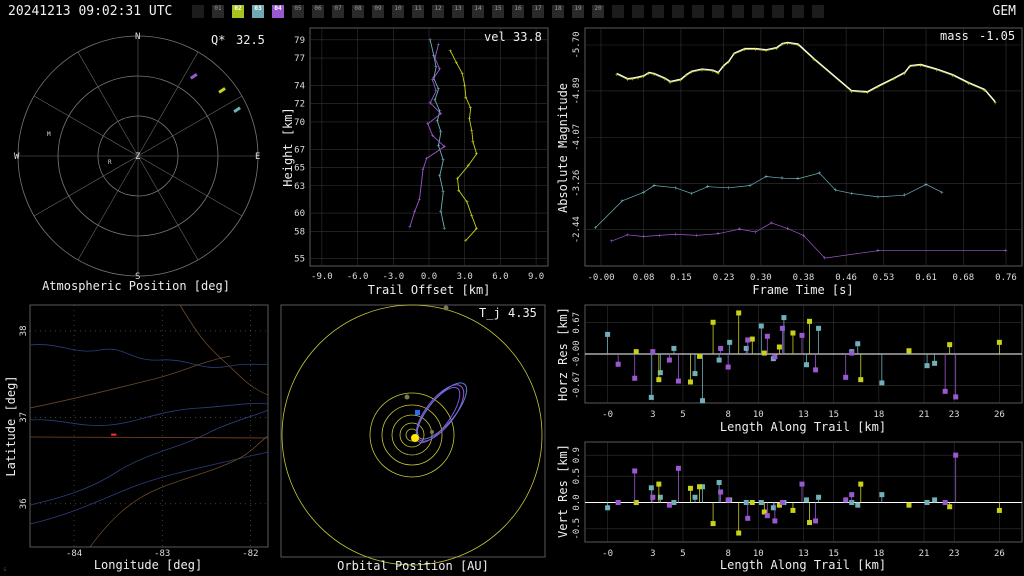 The image size is (1024, 576). I want to click on meteoroid-orbit, so click(440, 413).